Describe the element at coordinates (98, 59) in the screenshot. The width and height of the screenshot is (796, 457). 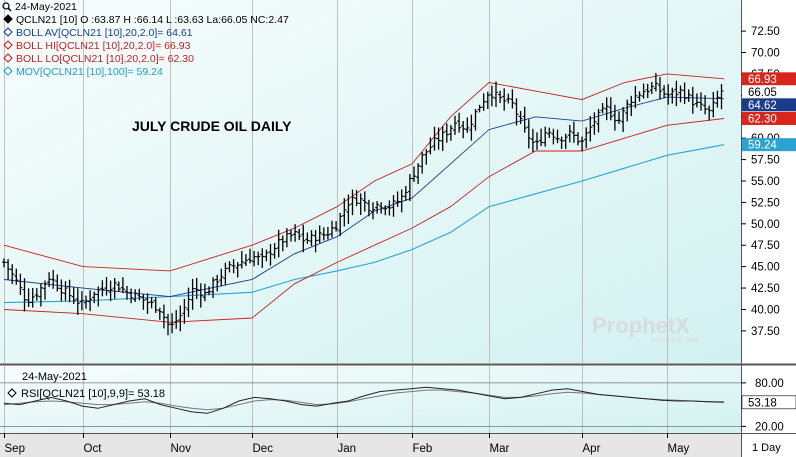
I see `legend-entry: BOLL LO[QCLN21 [10],20,2.0]= 62.30` at that location.